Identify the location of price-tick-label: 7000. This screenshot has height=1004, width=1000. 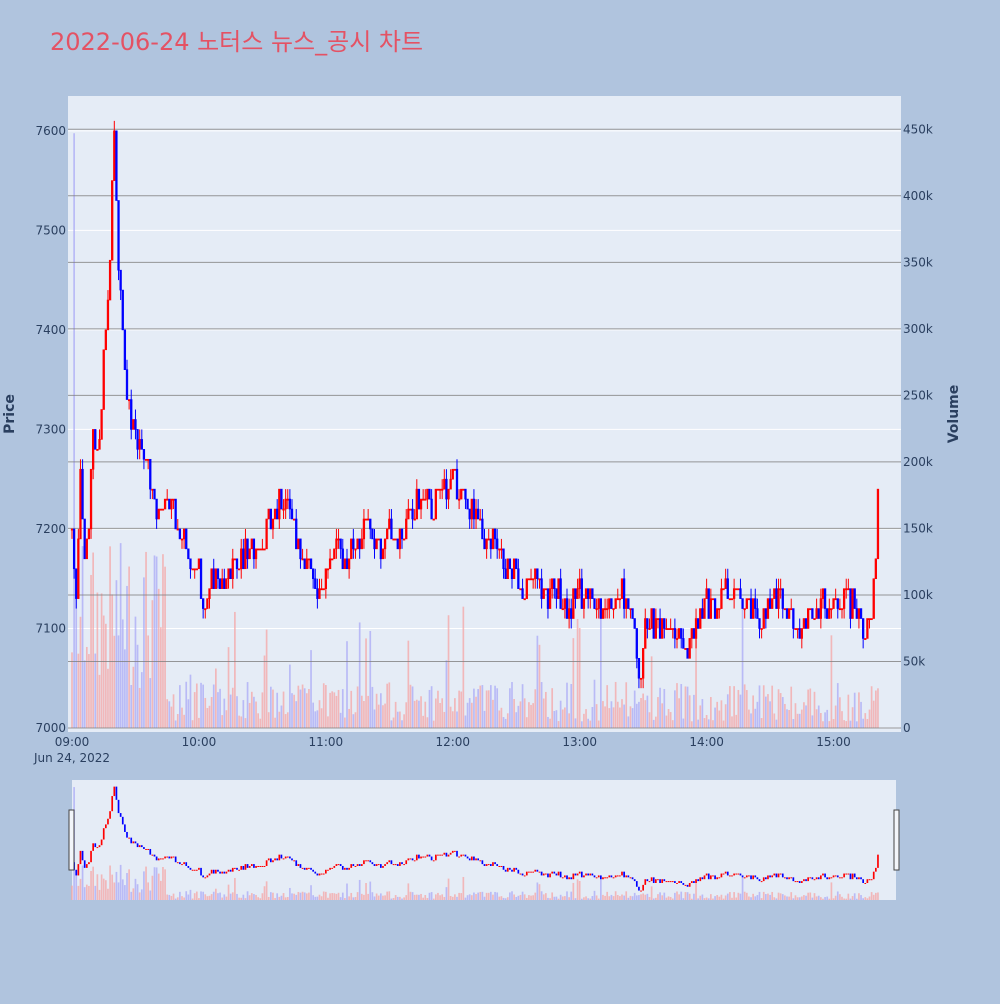
(50, 728).